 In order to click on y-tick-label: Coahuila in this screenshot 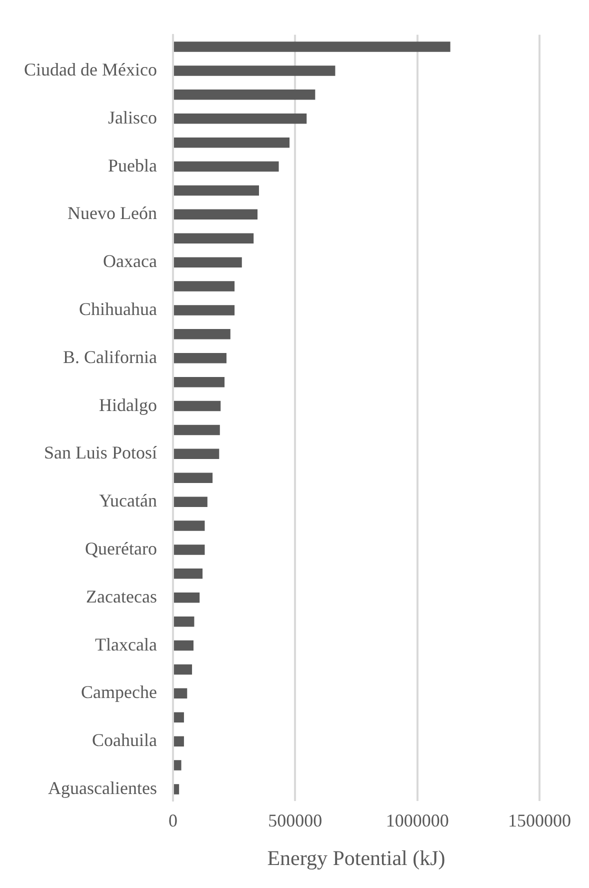, I will do `click(124, 740)`.